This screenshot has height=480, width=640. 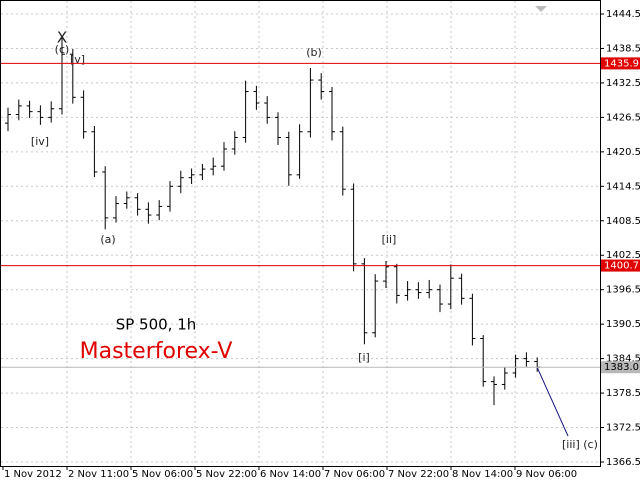 I want to click on price-tag-label: 1383.0, so click(x=621, y=367).